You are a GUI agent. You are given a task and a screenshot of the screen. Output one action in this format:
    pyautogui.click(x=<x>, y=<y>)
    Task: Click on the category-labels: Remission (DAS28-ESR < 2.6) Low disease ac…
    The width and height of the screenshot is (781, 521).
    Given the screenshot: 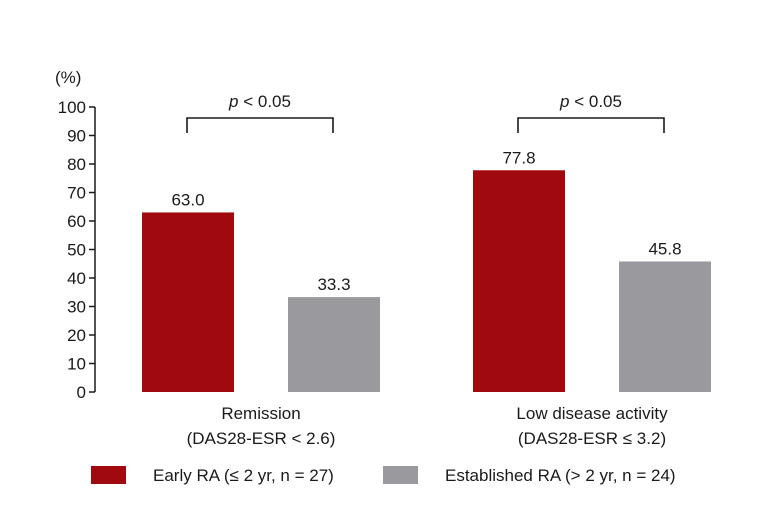 What is the action you would take?
    pyautogui.click(x=427, y=426)
    